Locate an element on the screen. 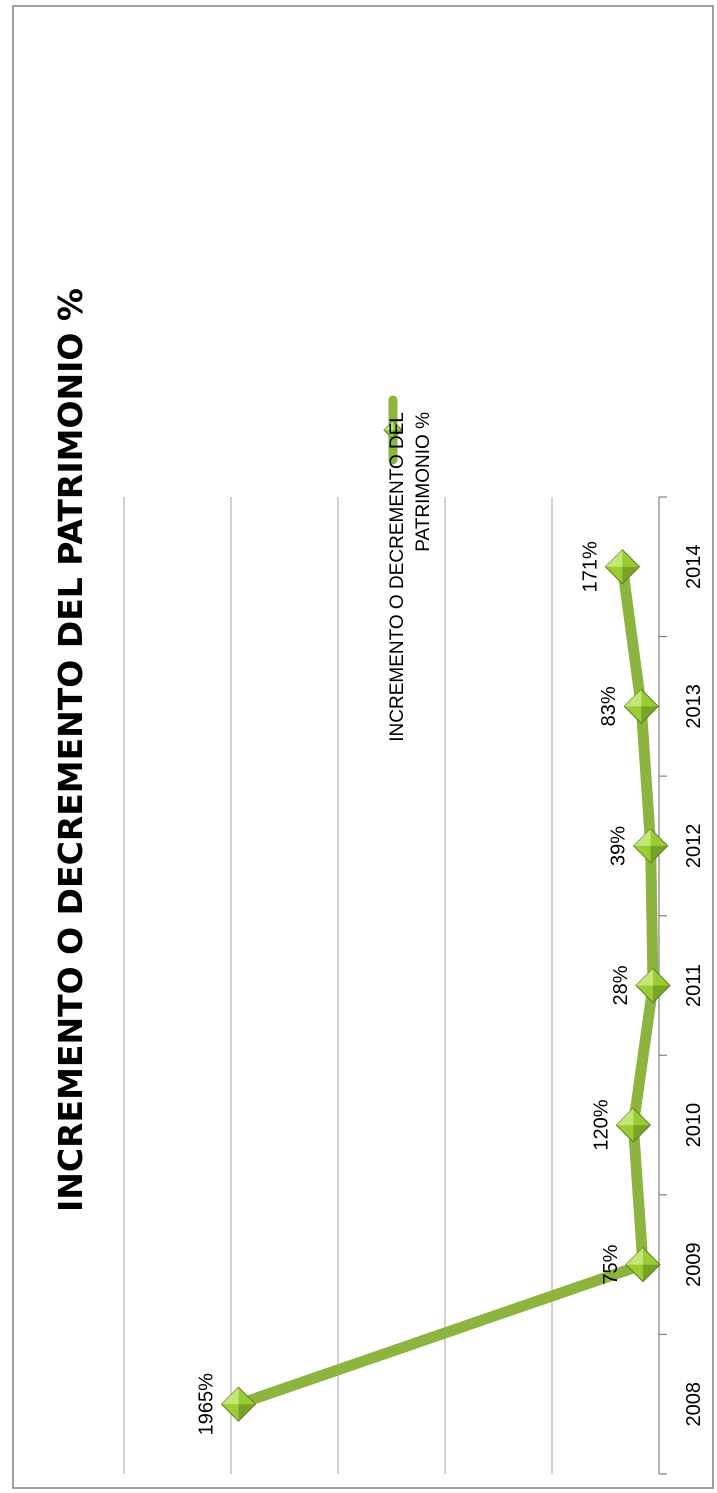 This screenshot has height=1493, width=717. data-label: 83% is located at coordinates (609, 706).